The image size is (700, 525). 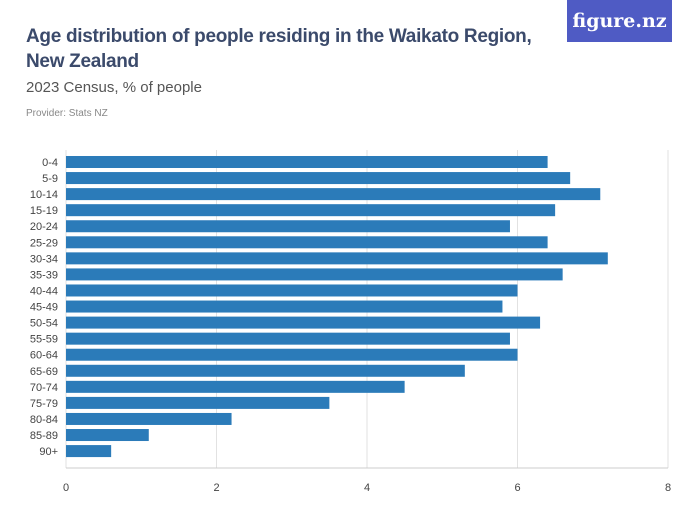 What do you see at coordinates (44, 340) in the screenshot?
I see `y-tick-label: 55-59` at bounding box center [44, 340].